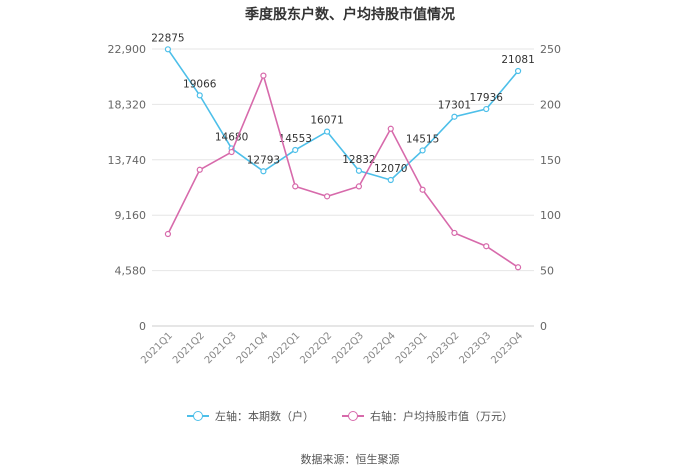  I want to click on right-tick-label: 100, so click(550, 215).